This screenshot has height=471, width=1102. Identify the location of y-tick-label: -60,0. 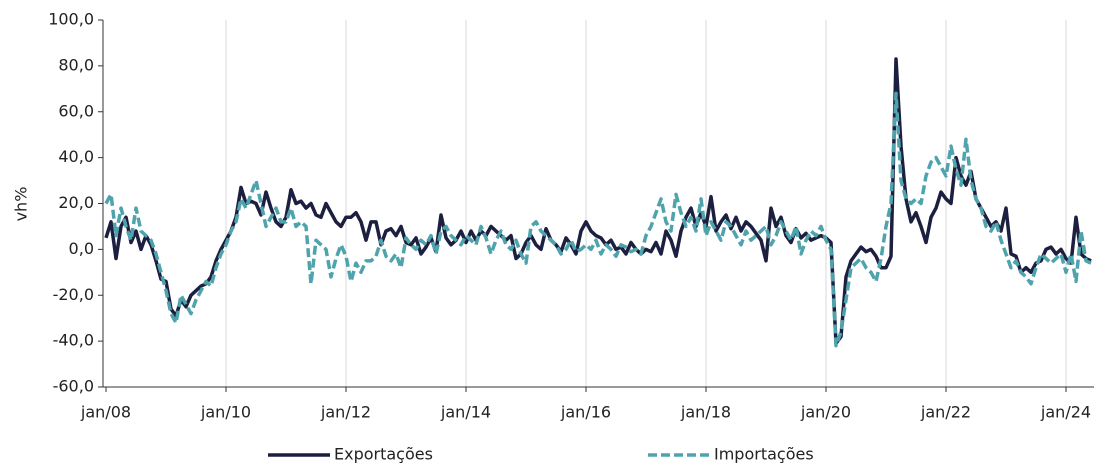
(73, 386).